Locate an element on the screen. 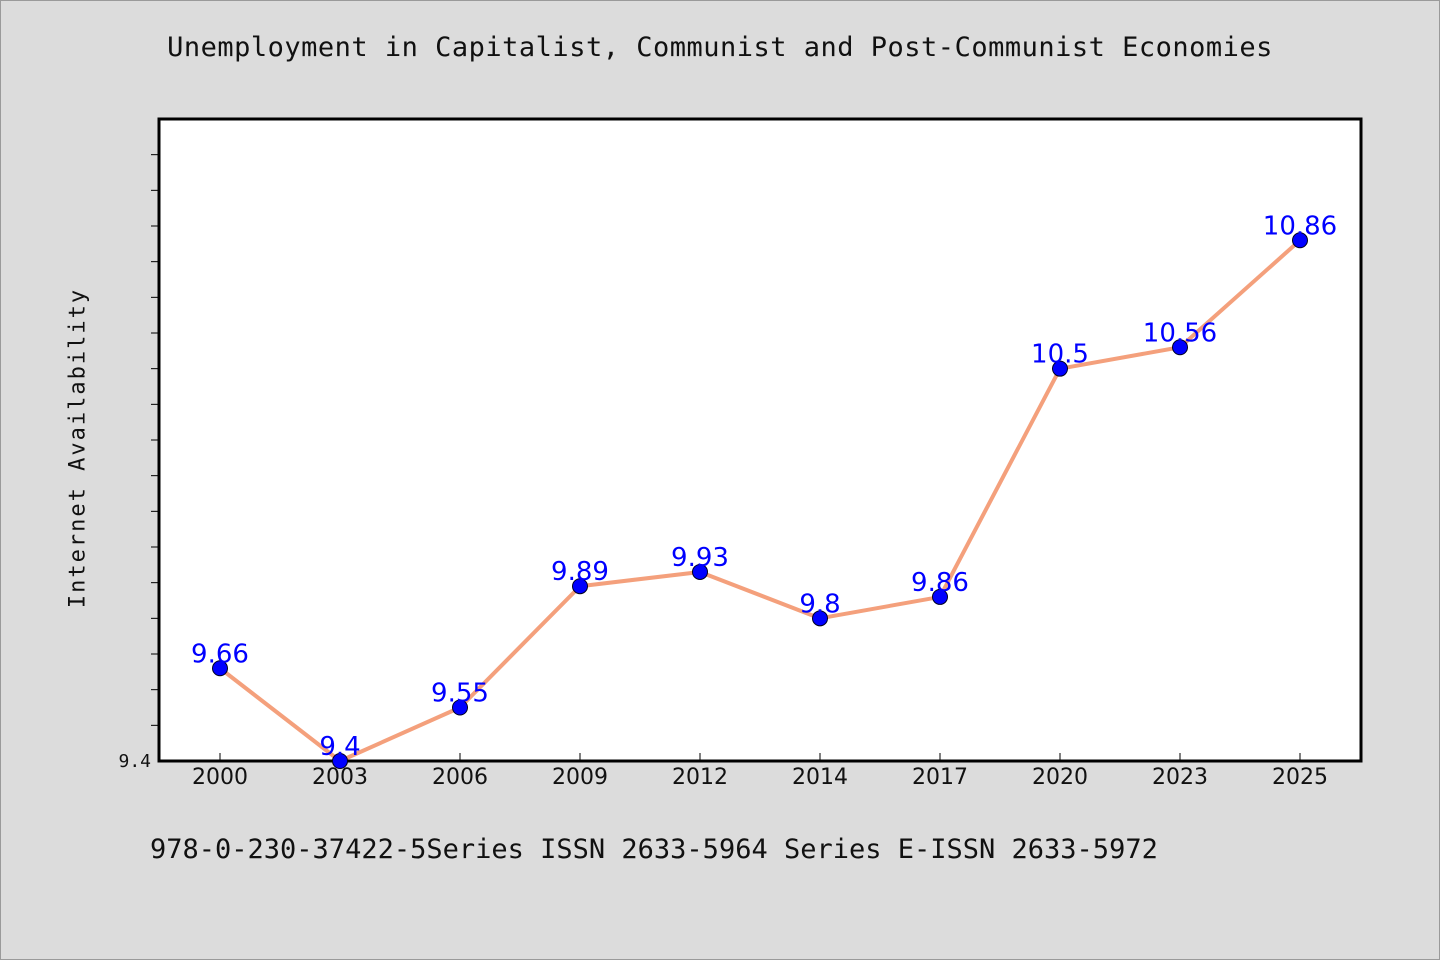  data-label: 10.5 is located at coordinates (1060, 355).